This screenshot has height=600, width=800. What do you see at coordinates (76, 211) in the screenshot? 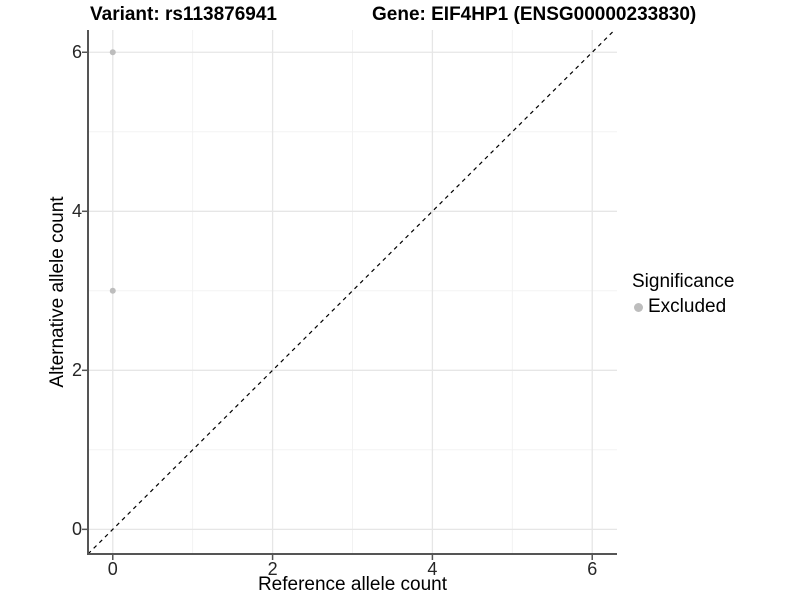
I see `y-tick-label: 4` at bounding box center [76, 211].